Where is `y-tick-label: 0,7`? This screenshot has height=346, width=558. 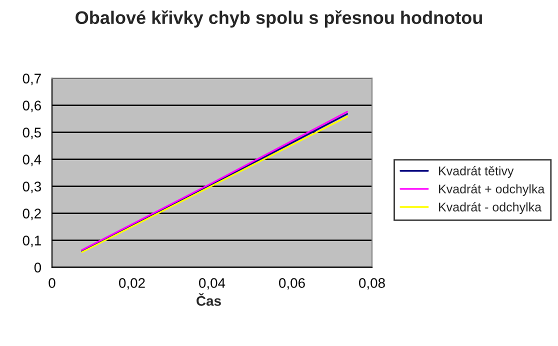 y-tick-label: 0,7 is located at coordinates (31, 80).